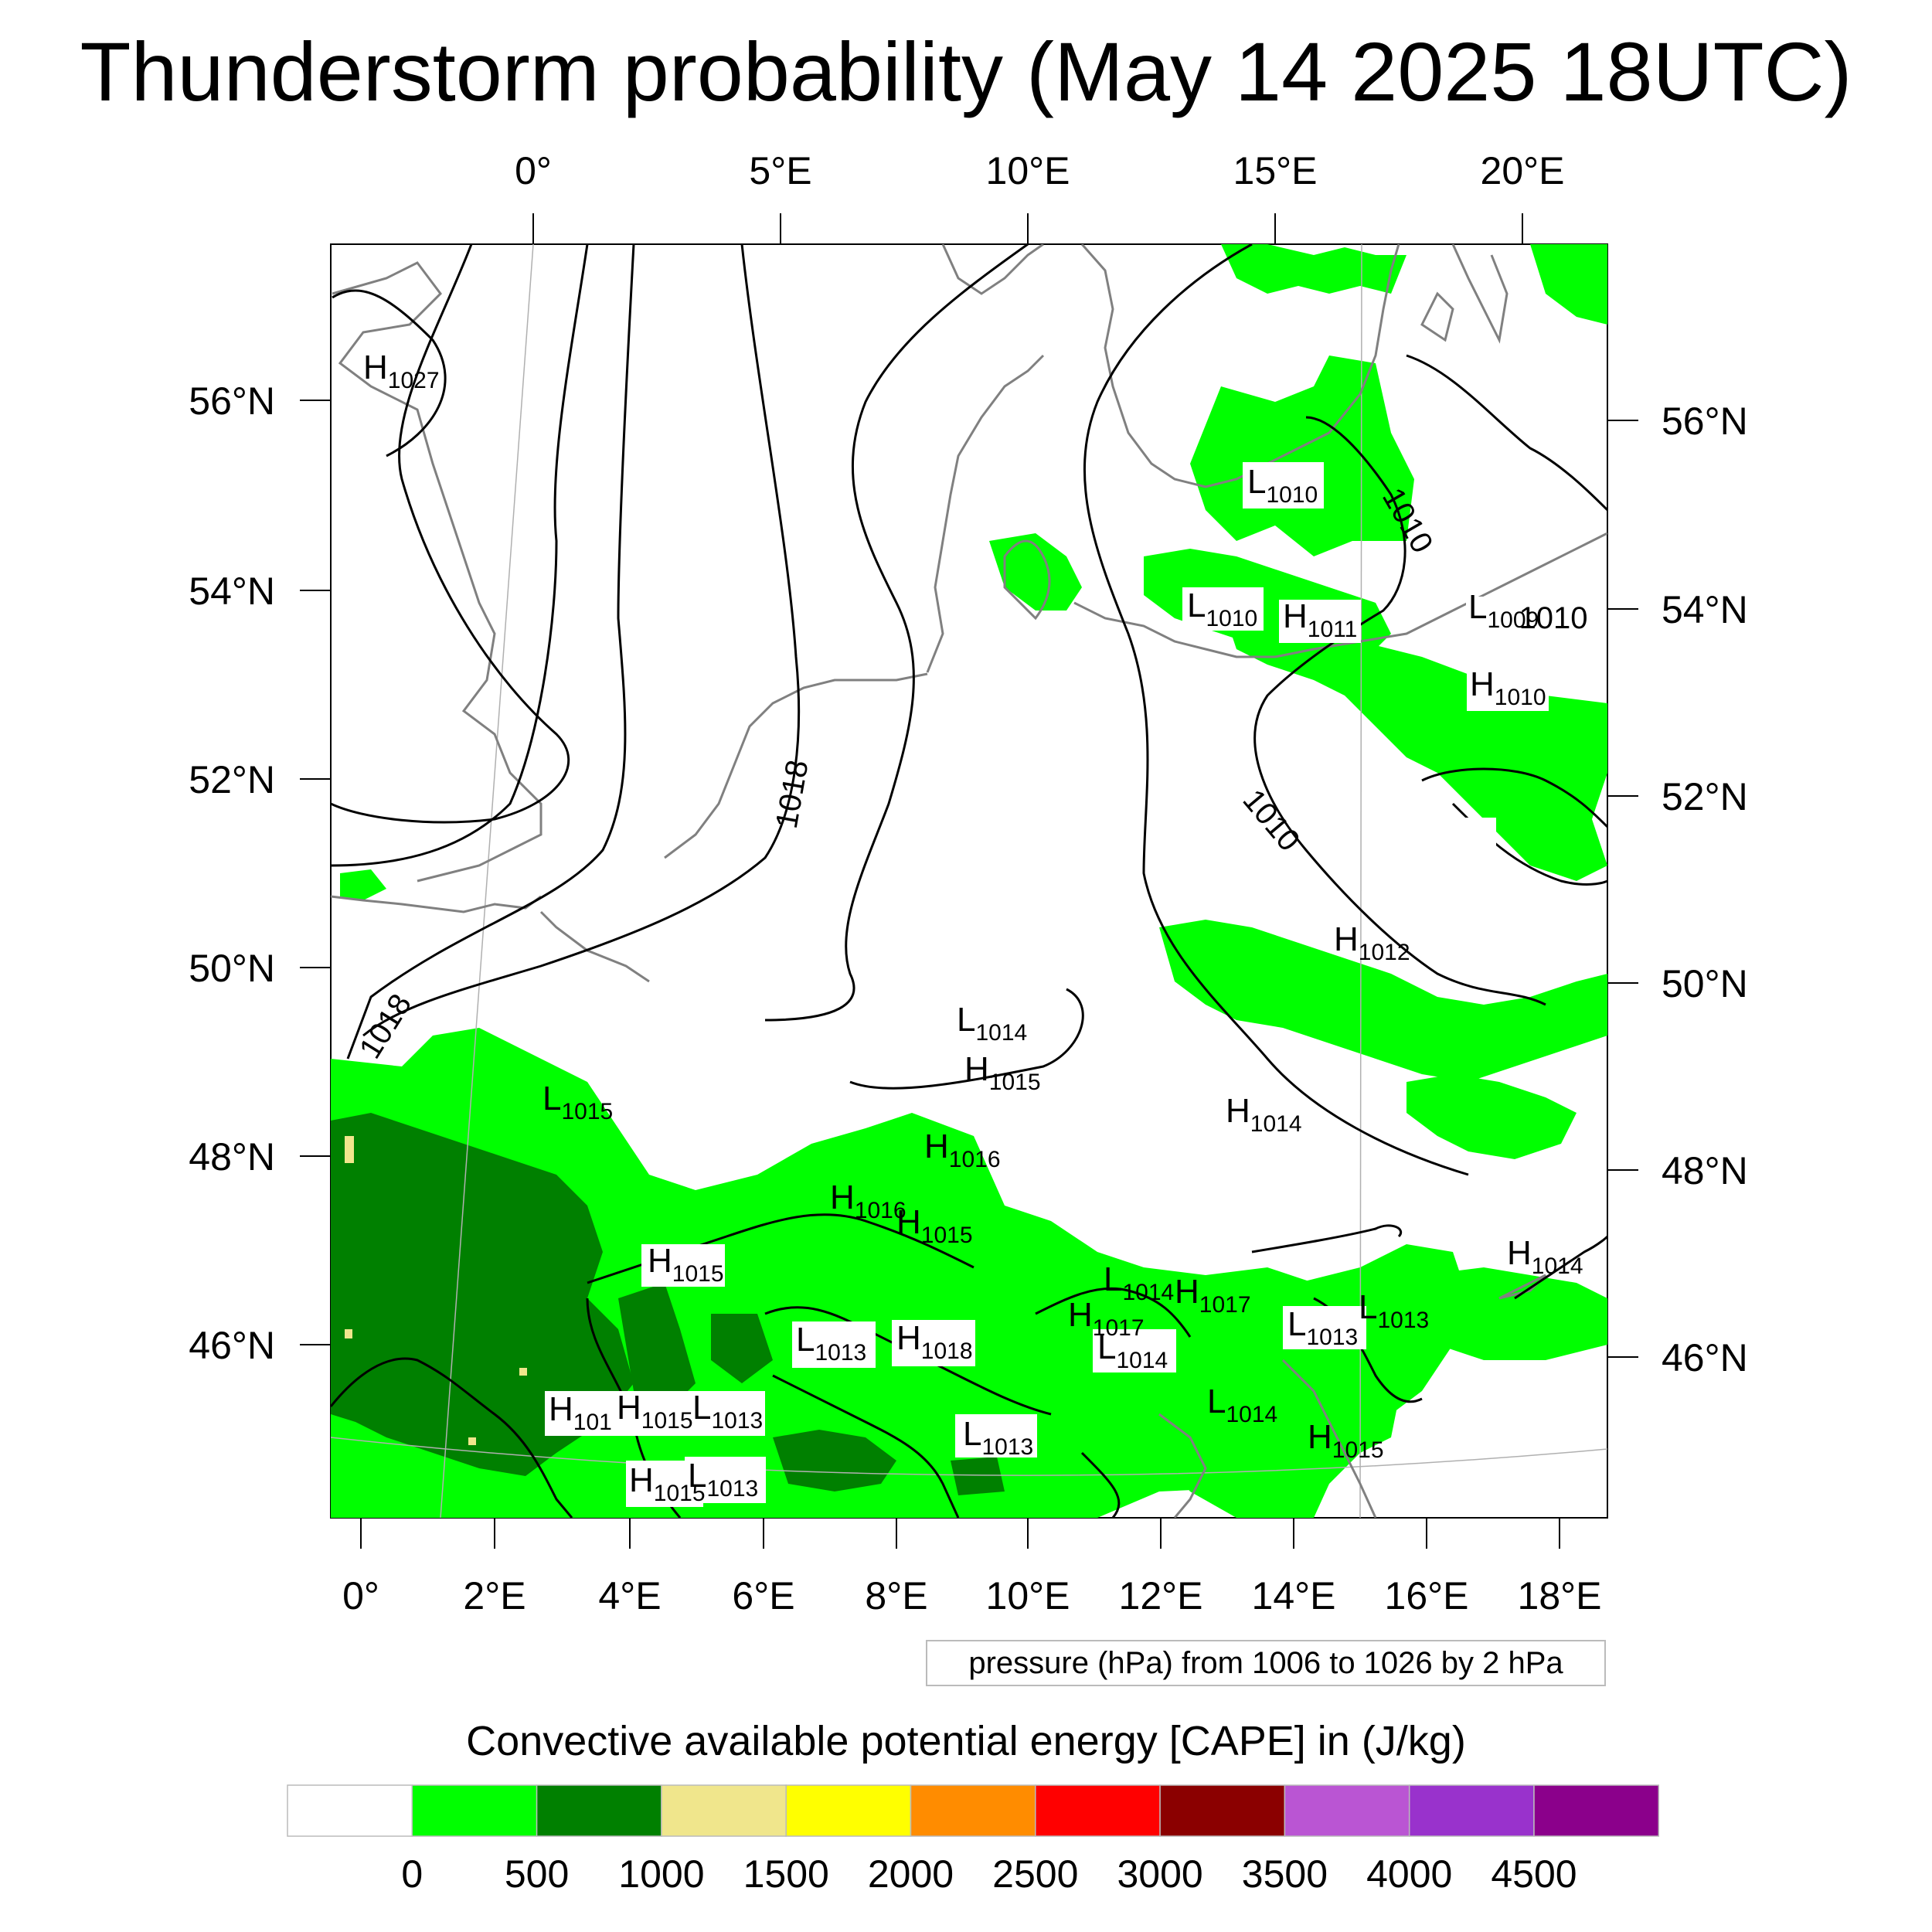  I want to click on isobar-west-alps, so click(452, 1438).